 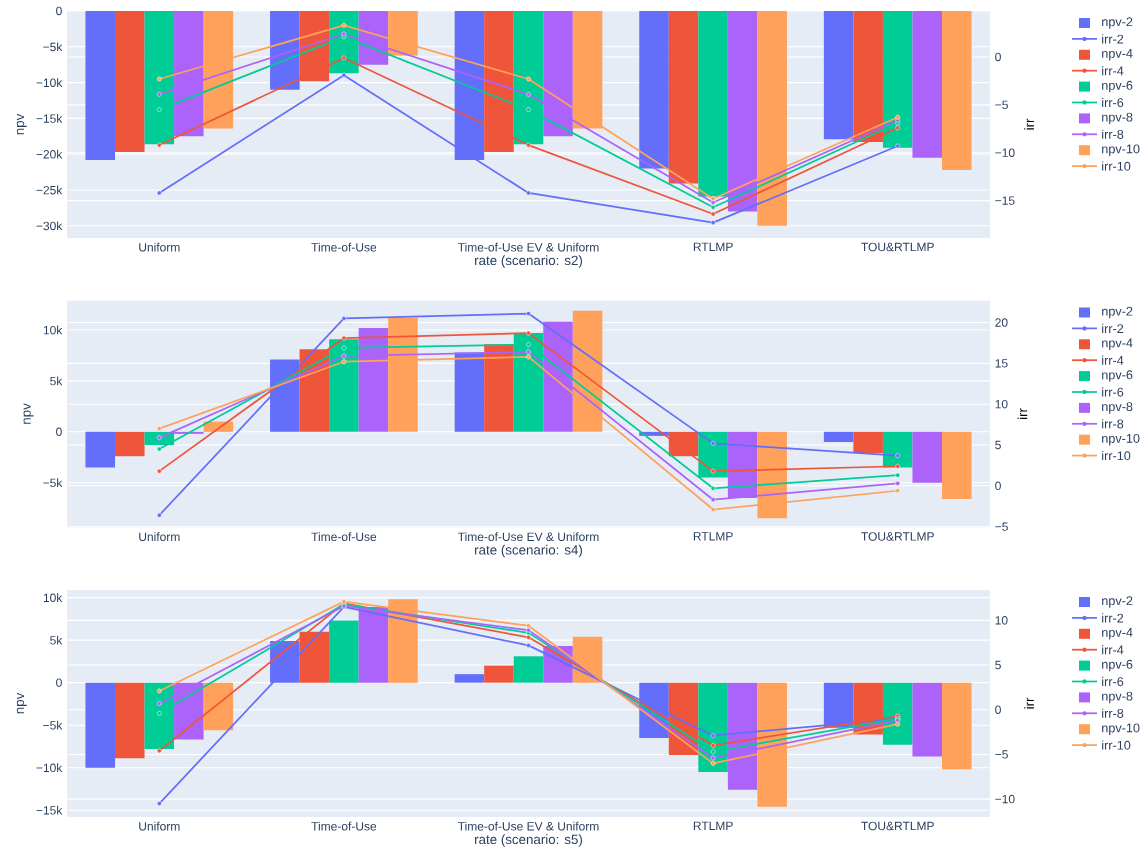 What do you see at coordinates (528, 551) in the screenshot?
I see `x-axis-title: rate (scenario: s4)` at bounding box center [528, 551].